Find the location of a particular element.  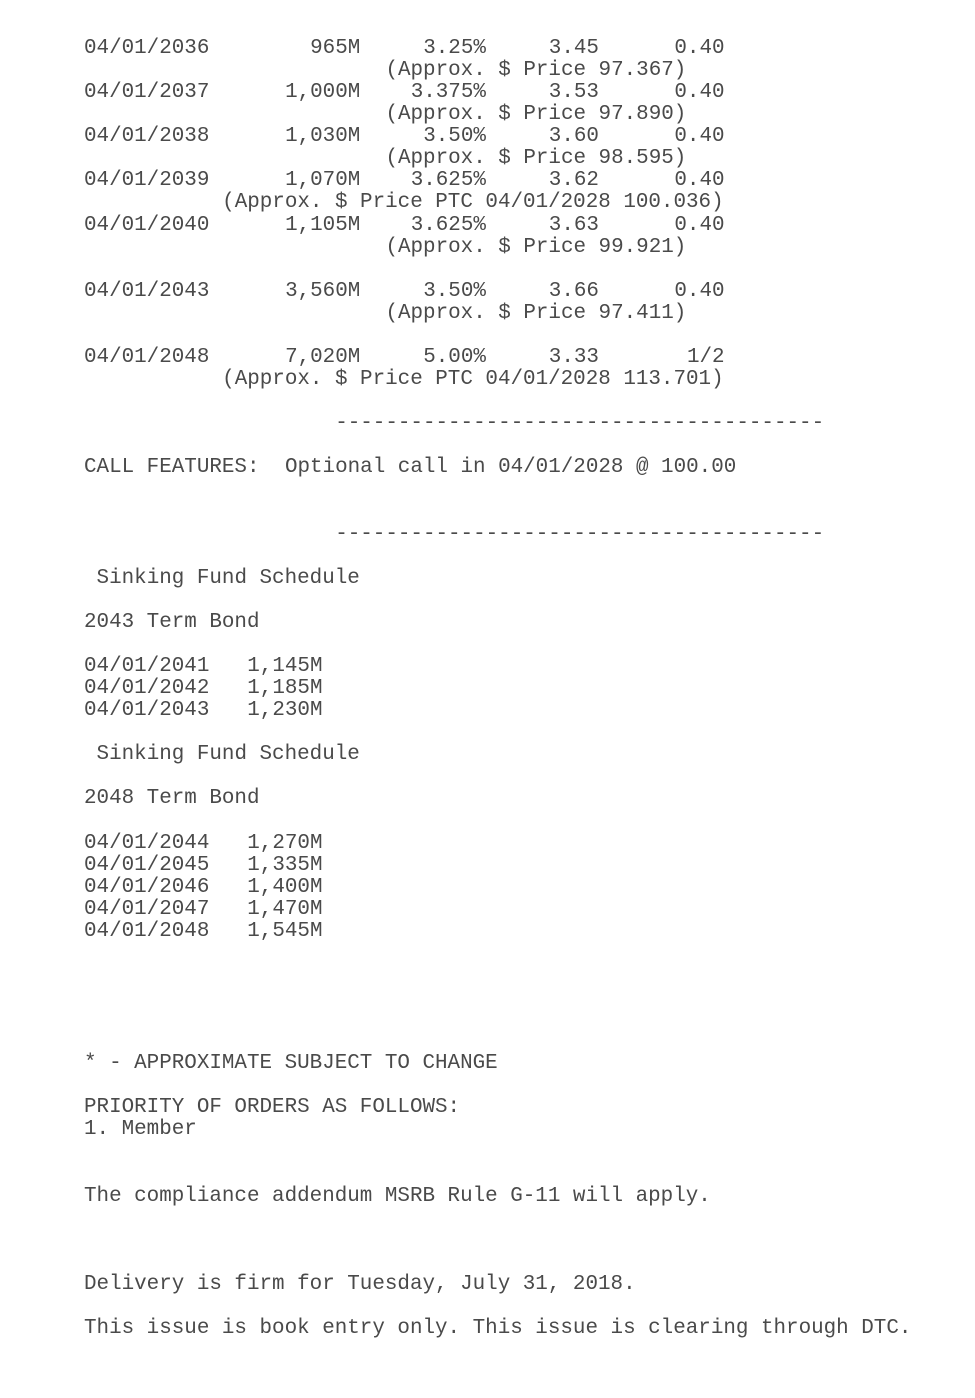

sinking-fund-date: 04/01/2043 is located at coordinates (147, 711).